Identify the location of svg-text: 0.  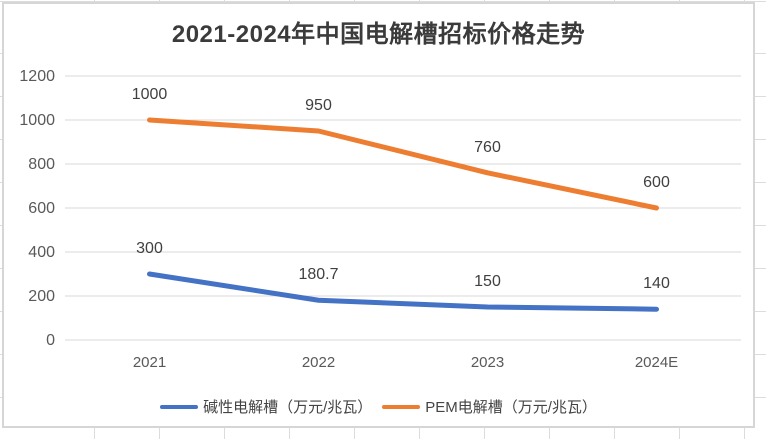
(50, 340).